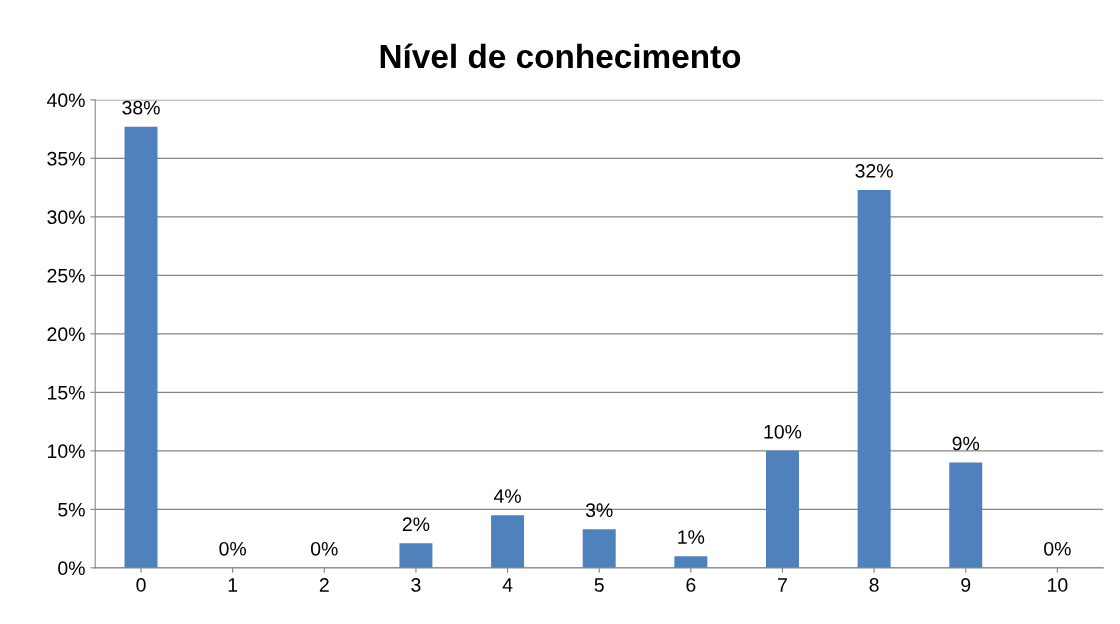 This screenshot has height=624, width=1120. What do you see at coordinates (783, 431) in the screenshot?
I see `data-label: 10%` at bounding box center [783, 431].